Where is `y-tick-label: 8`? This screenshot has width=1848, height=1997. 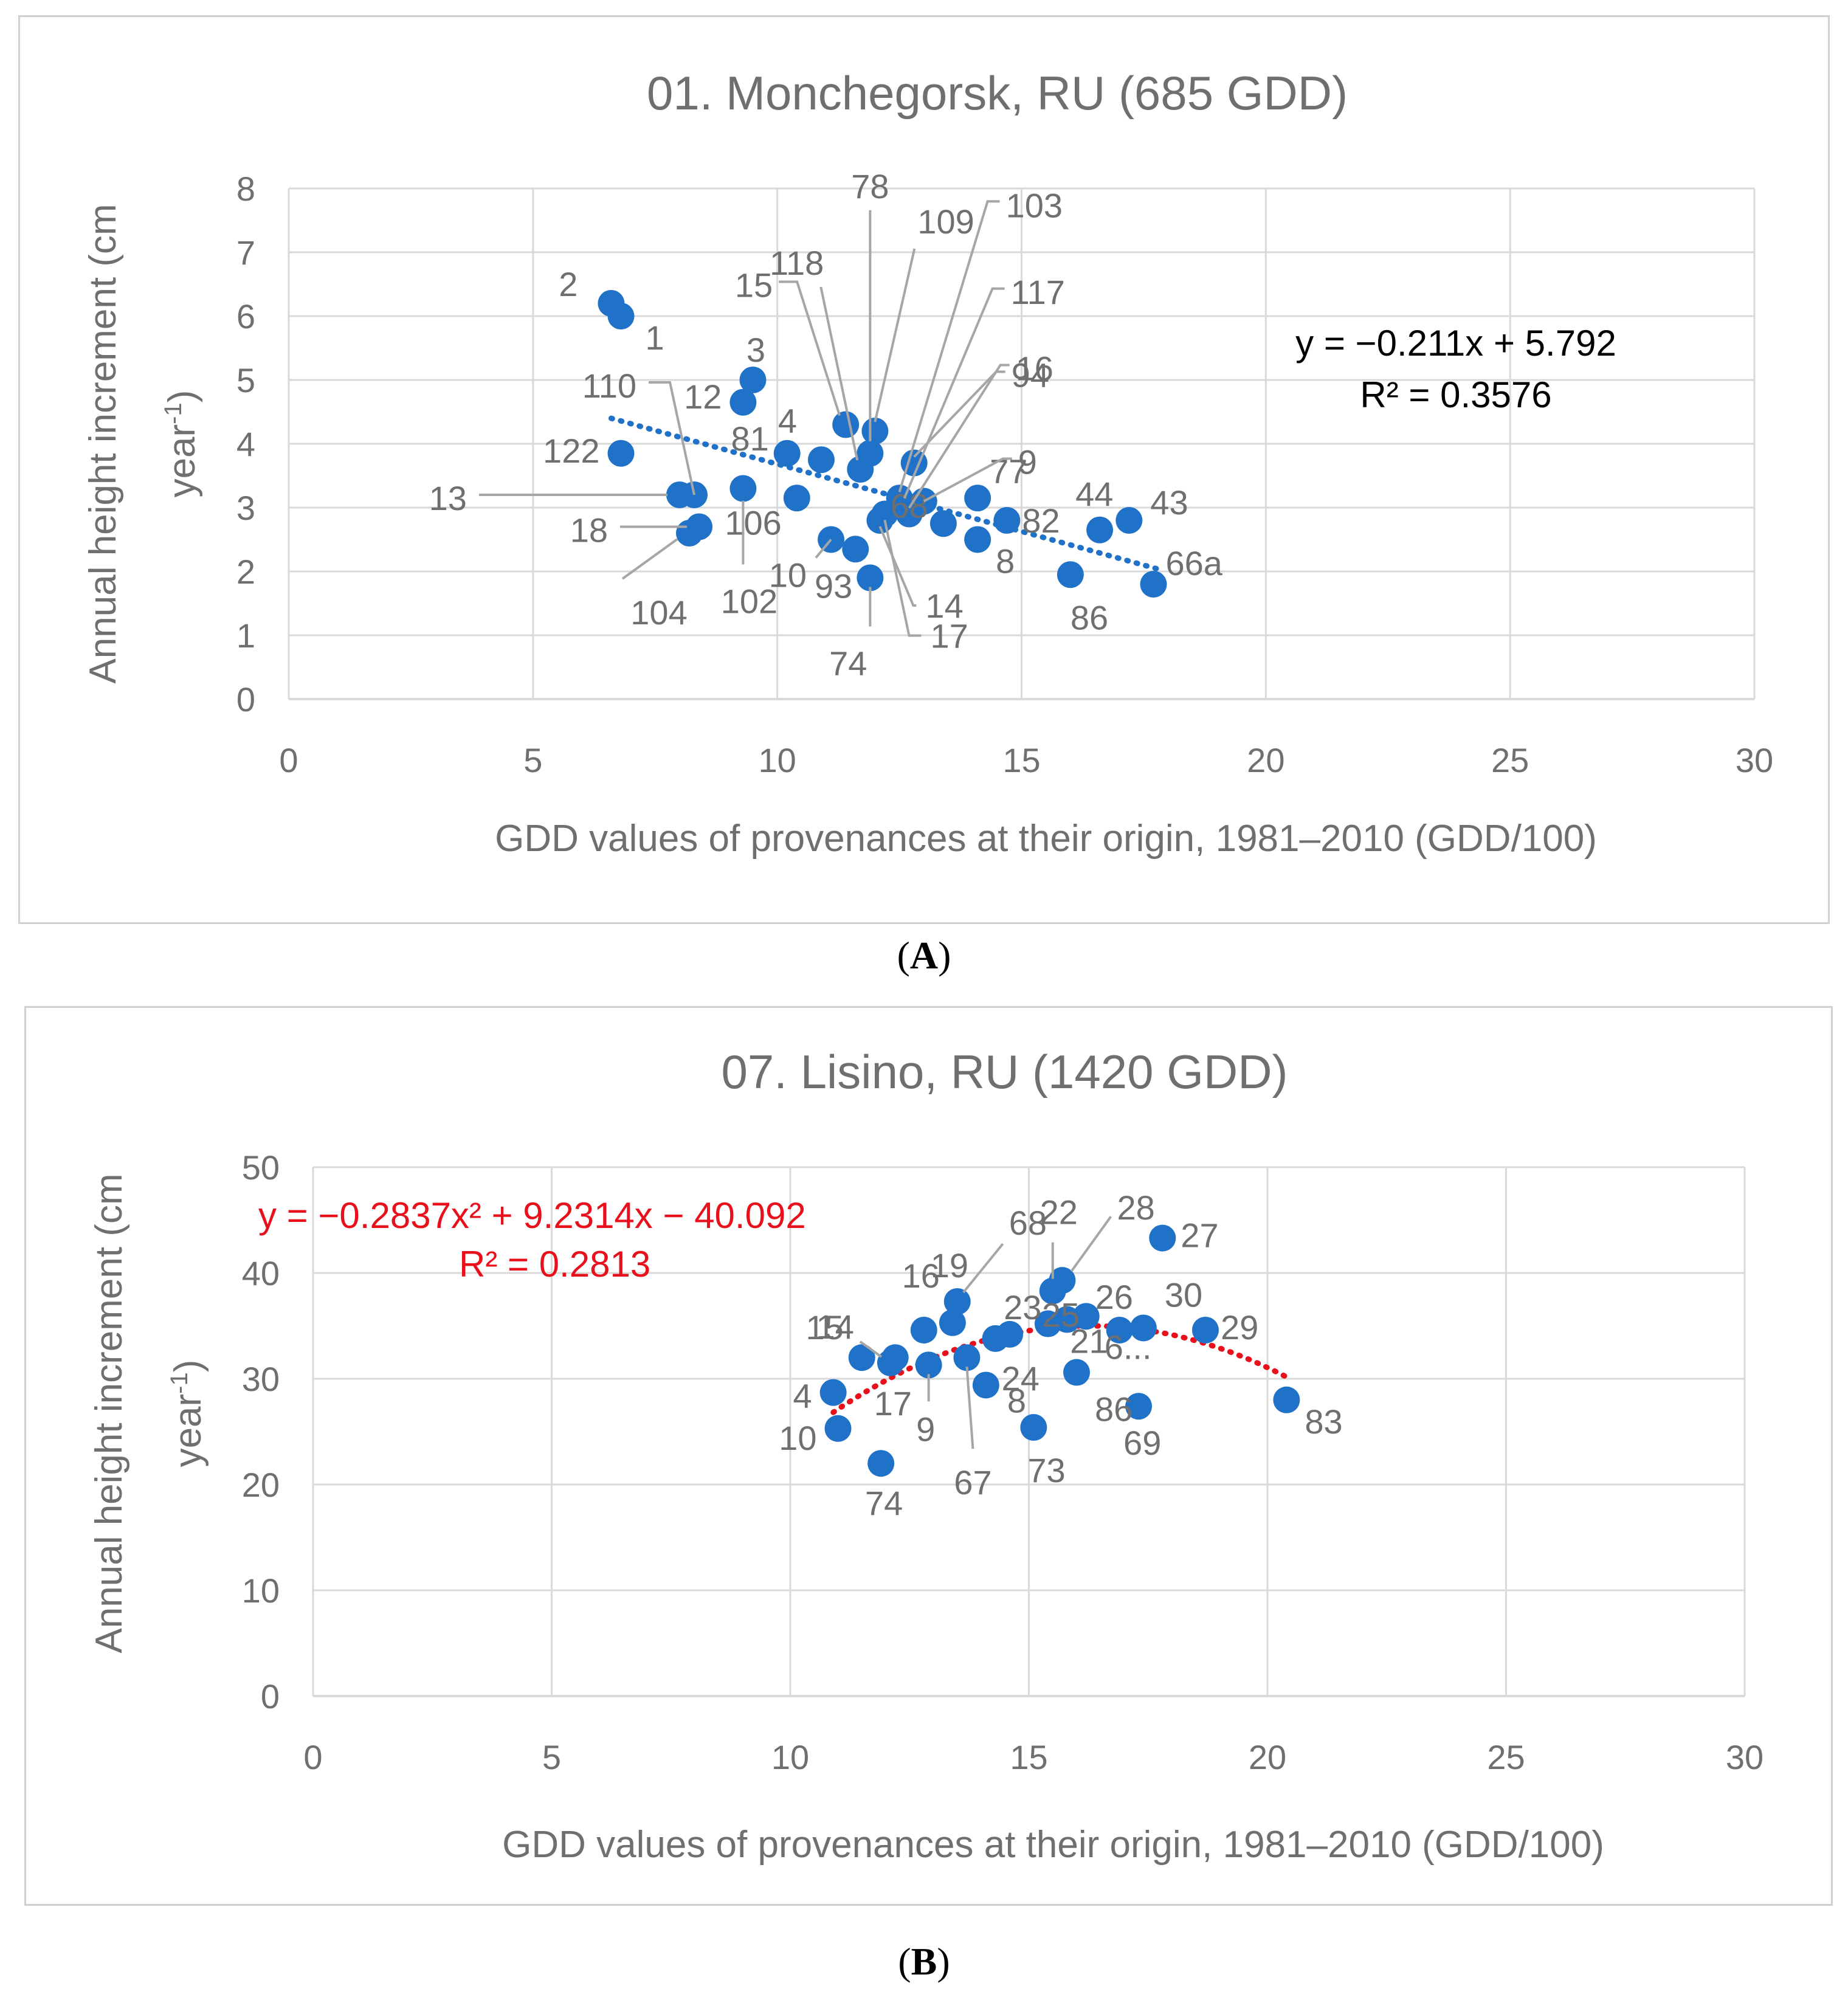
y-tick-label: 8 is located at coordinates (246, 189).